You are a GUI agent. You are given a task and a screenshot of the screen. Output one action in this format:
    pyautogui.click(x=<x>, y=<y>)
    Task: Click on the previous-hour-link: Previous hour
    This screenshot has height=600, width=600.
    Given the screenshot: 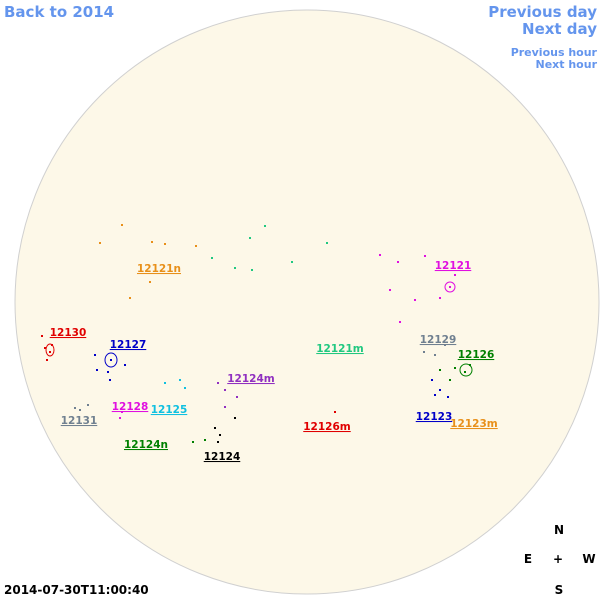 What is the action you would take?
    pyautogui.click(x=554, y=52)
    